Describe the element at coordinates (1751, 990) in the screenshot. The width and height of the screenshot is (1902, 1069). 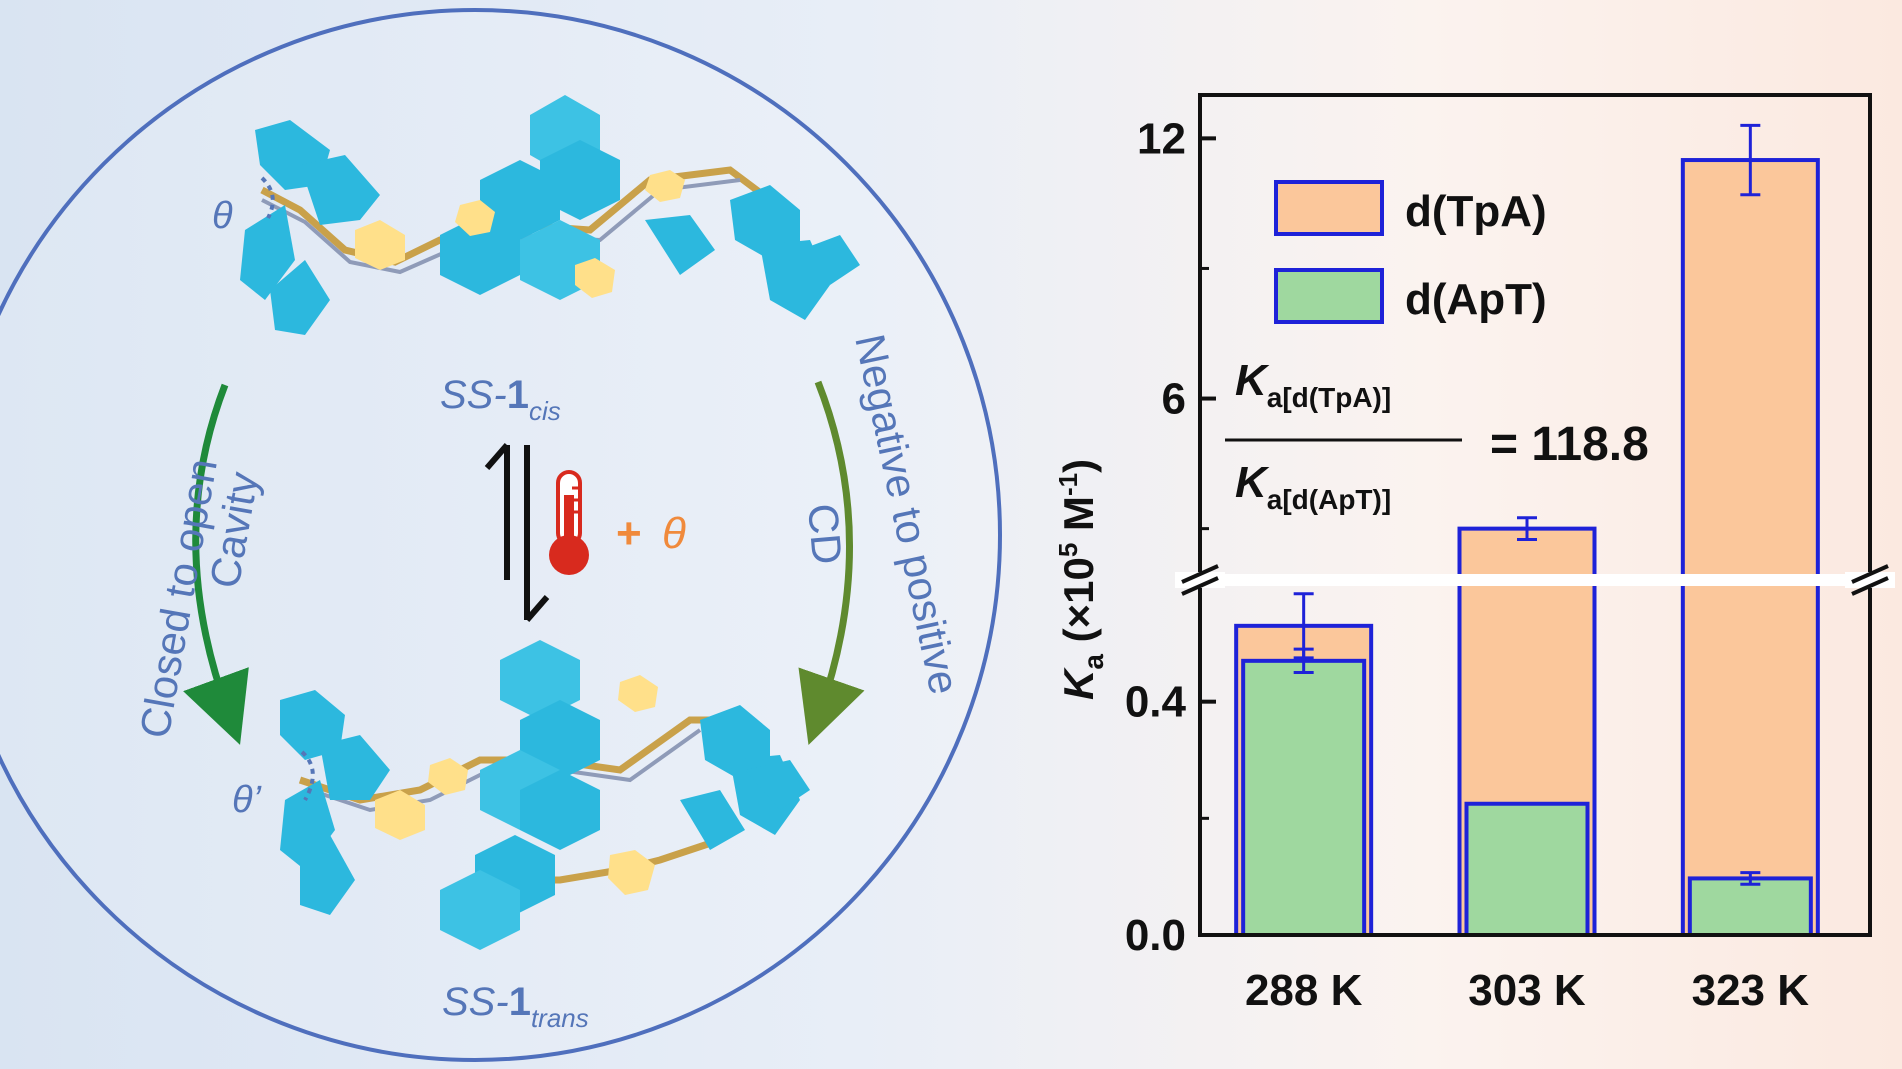
I see `x-tick-label: 323 K` at that location.